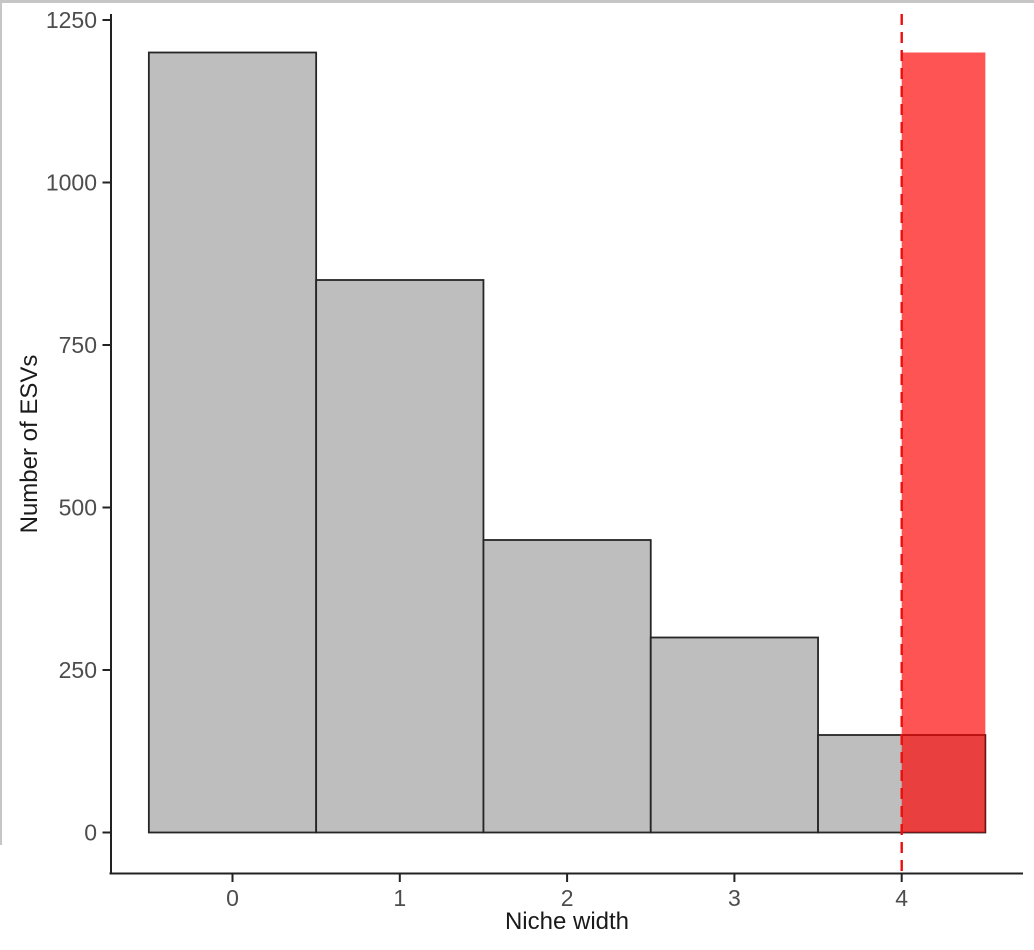  I want to click on y-axis-title: Number of ESVs, so click(29, 444).